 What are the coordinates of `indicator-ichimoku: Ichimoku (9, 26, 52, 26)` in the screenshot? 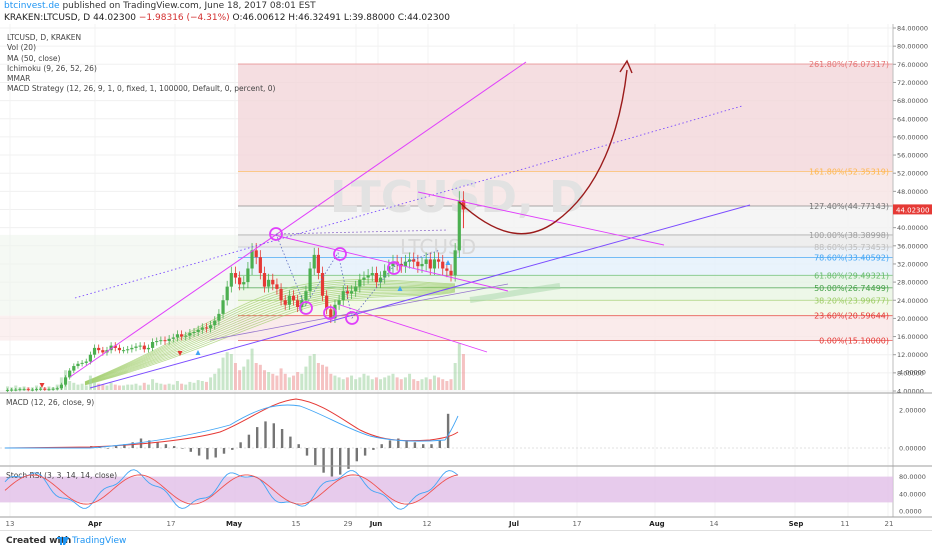 It's located at (52, 68).